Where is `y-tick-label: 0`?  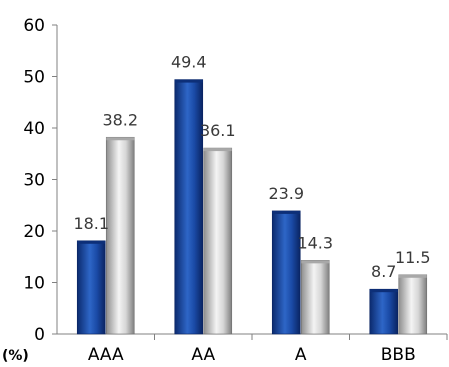 y-tick-label: 0 is located at coordinates (39, 335).